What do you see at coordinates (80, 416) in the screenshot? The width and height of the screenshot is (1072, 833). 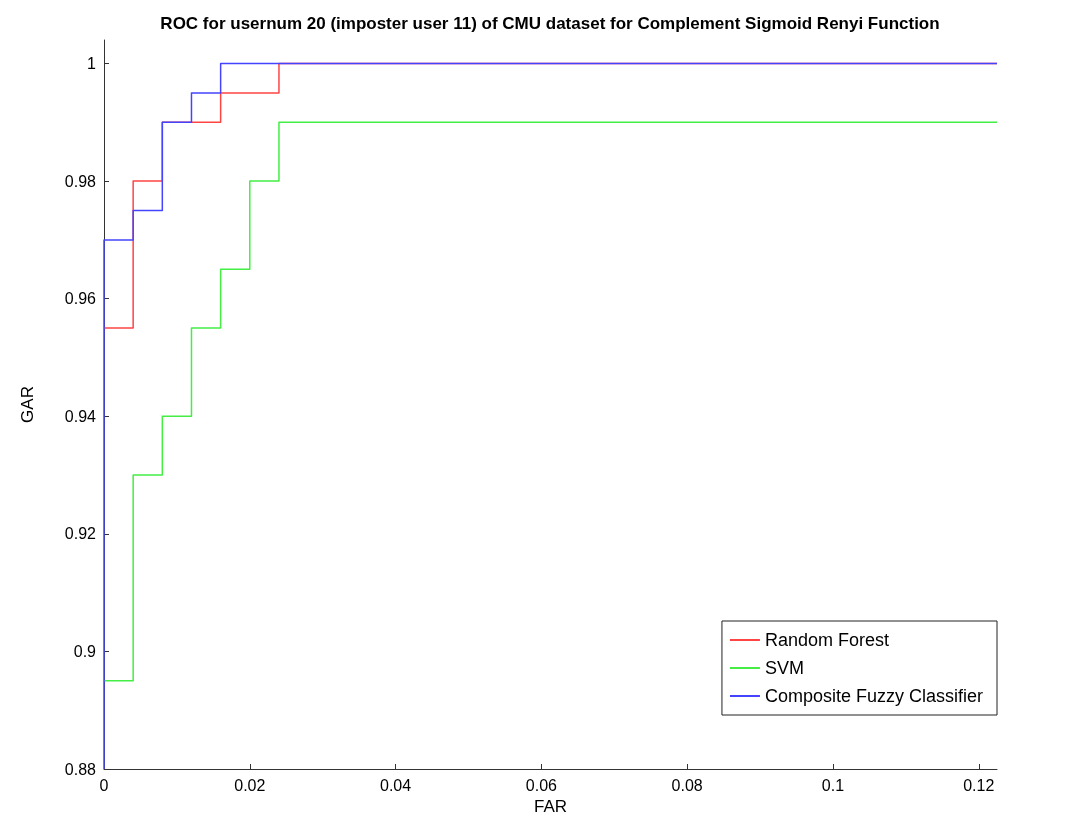 I see `y-tick-label: 0.94` at bounding box center [80, 416].